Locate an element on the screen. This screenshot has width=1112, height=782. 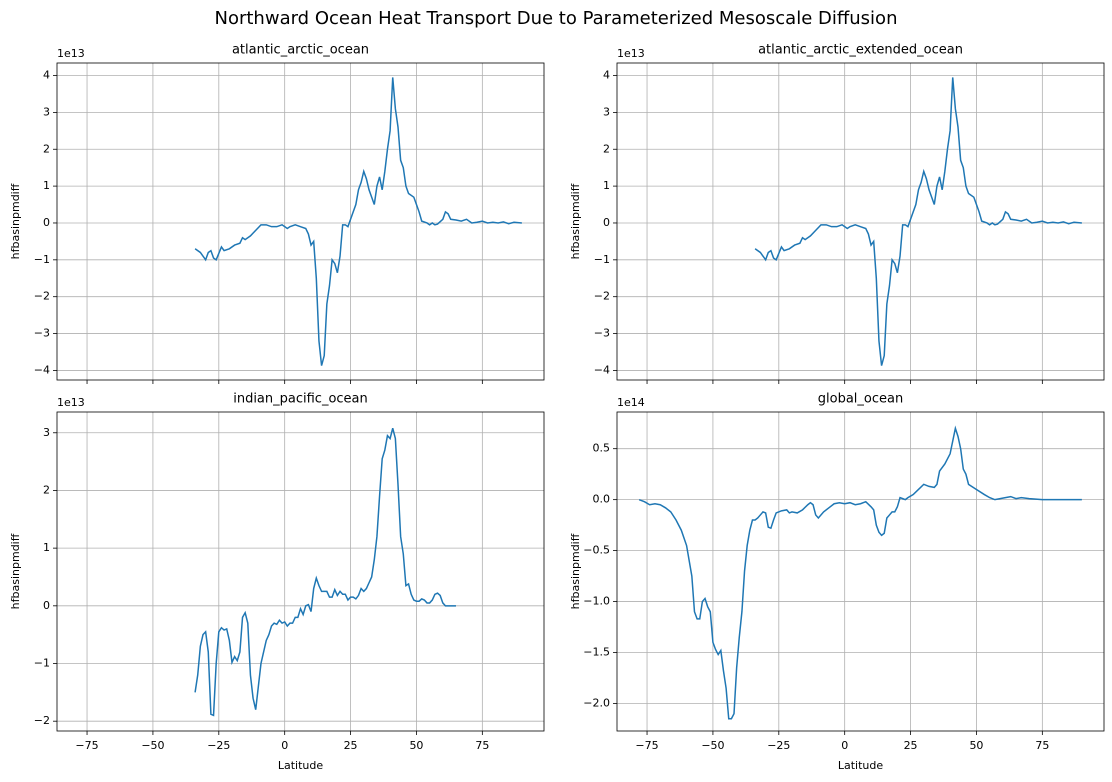
y-tick-label: −1.5 is located at coordinates (596, 652).